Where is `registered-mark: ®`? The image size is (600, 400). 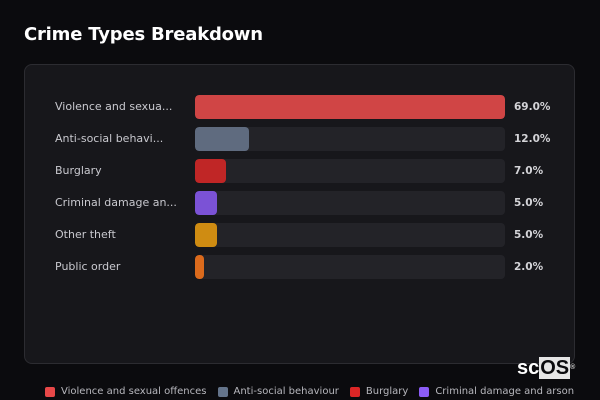
registered-mark: ® is located at coordinates (573, 367).